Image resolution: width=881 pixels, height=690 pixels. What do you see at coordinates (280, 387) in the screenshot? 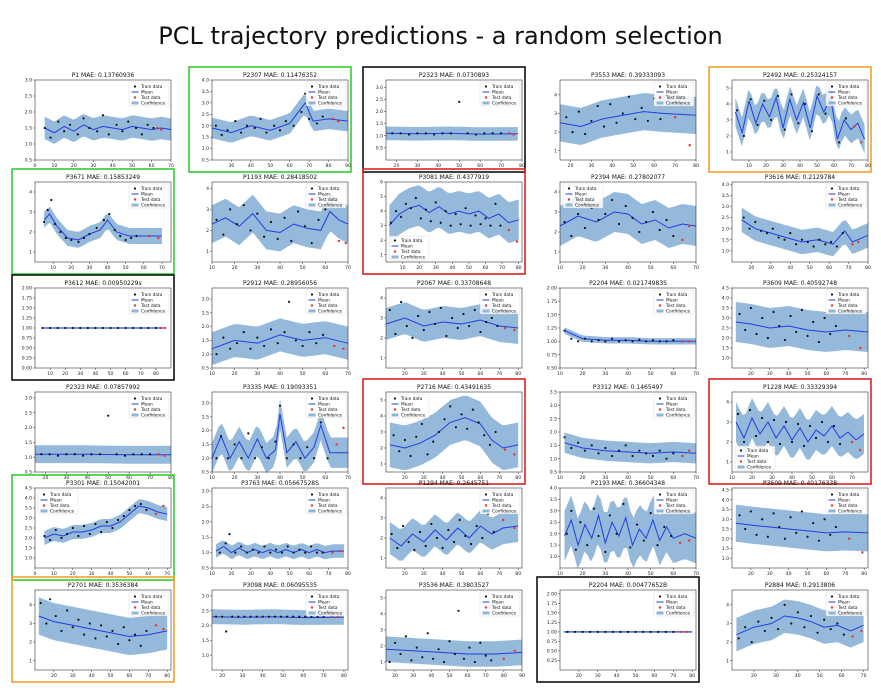
I see `chart-title: P3335 MAE: 0.19093351` at bounding box center [280, 387].